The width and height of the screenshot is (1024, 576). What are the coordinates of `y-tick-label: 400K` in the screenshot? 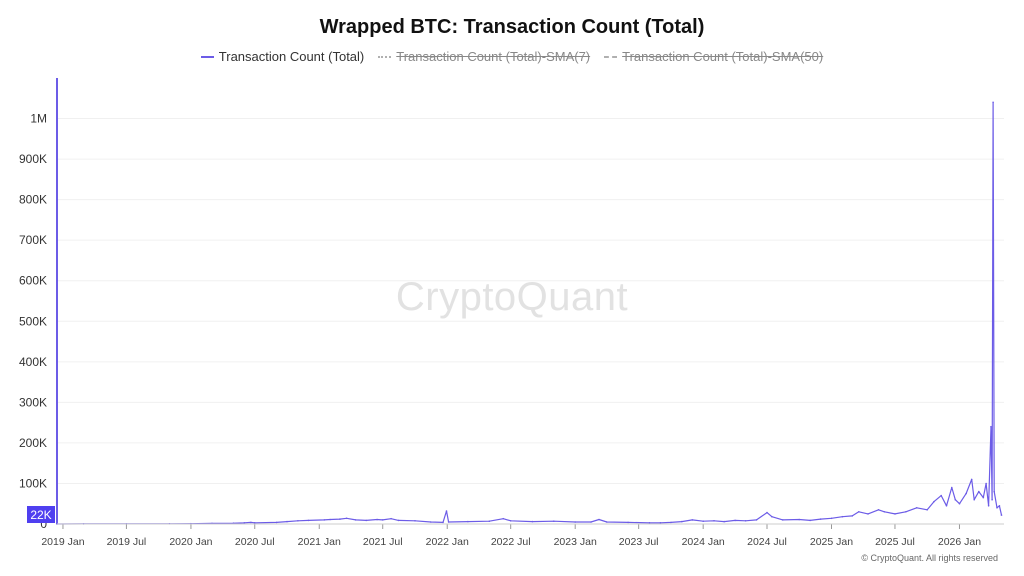 It's located at (33, 362).